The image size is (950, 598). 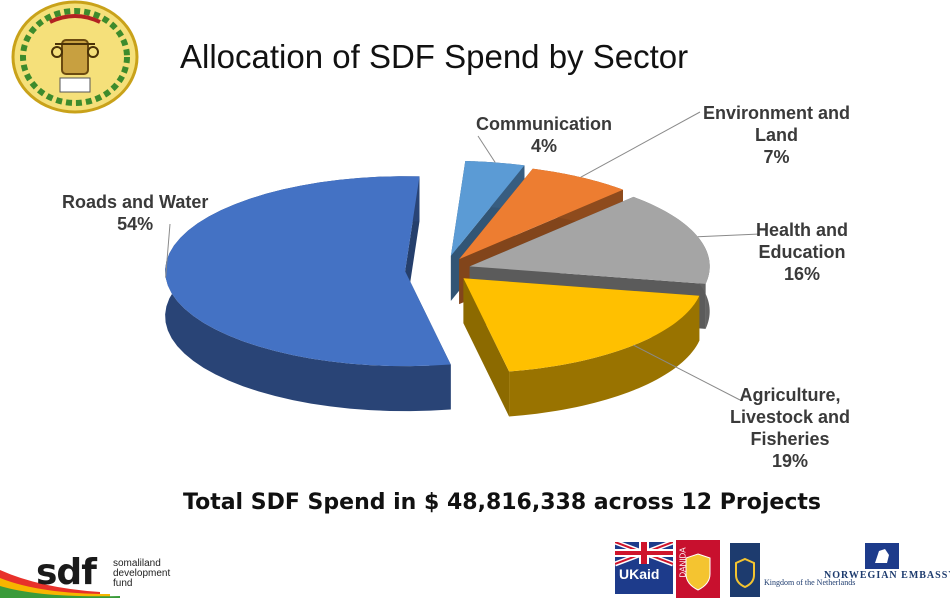 What do you see at coordinates (698, 569) in the screenshot?
I see `danish-crest-icon` at bounding box center [698, 569].